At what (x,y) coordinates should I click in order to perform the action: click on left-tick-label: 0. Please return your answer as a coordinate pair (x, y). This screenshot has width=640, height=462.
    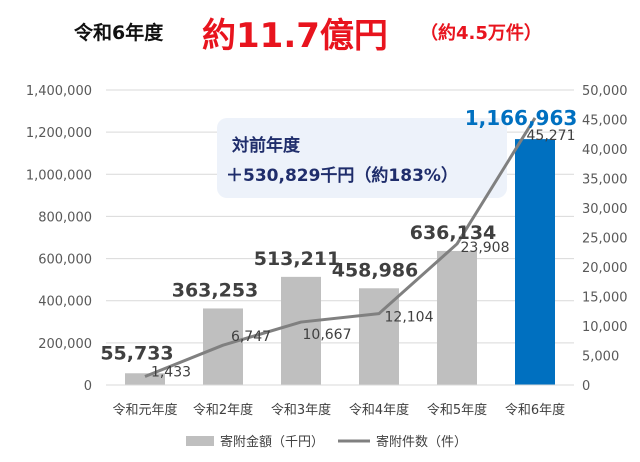
    Looking at the image, I should click on (88, 386).